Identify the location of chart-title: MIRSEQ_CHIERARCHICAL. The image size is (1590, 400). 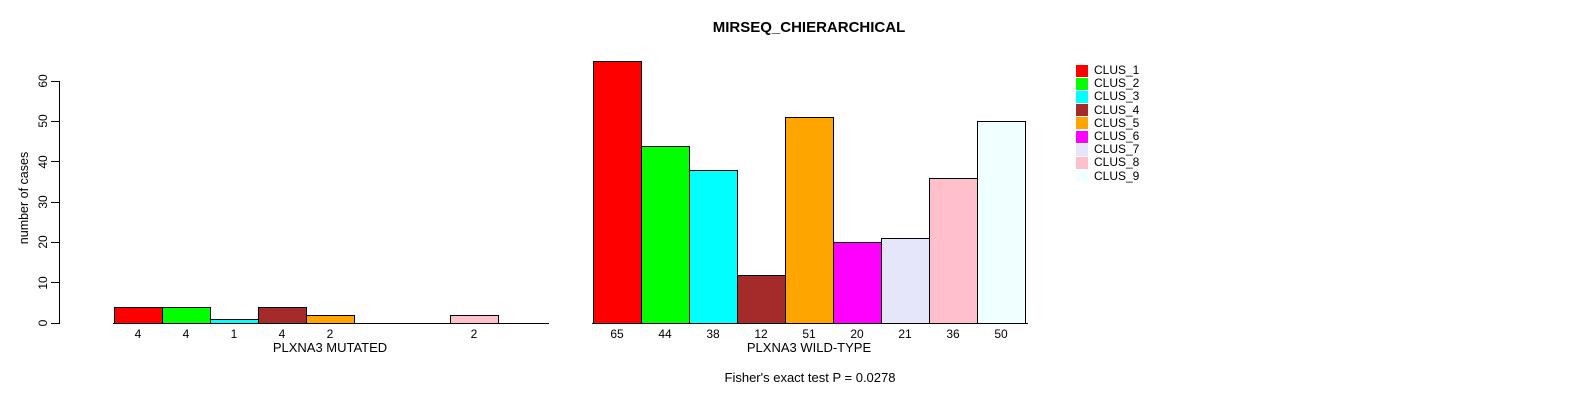
(809, 27).